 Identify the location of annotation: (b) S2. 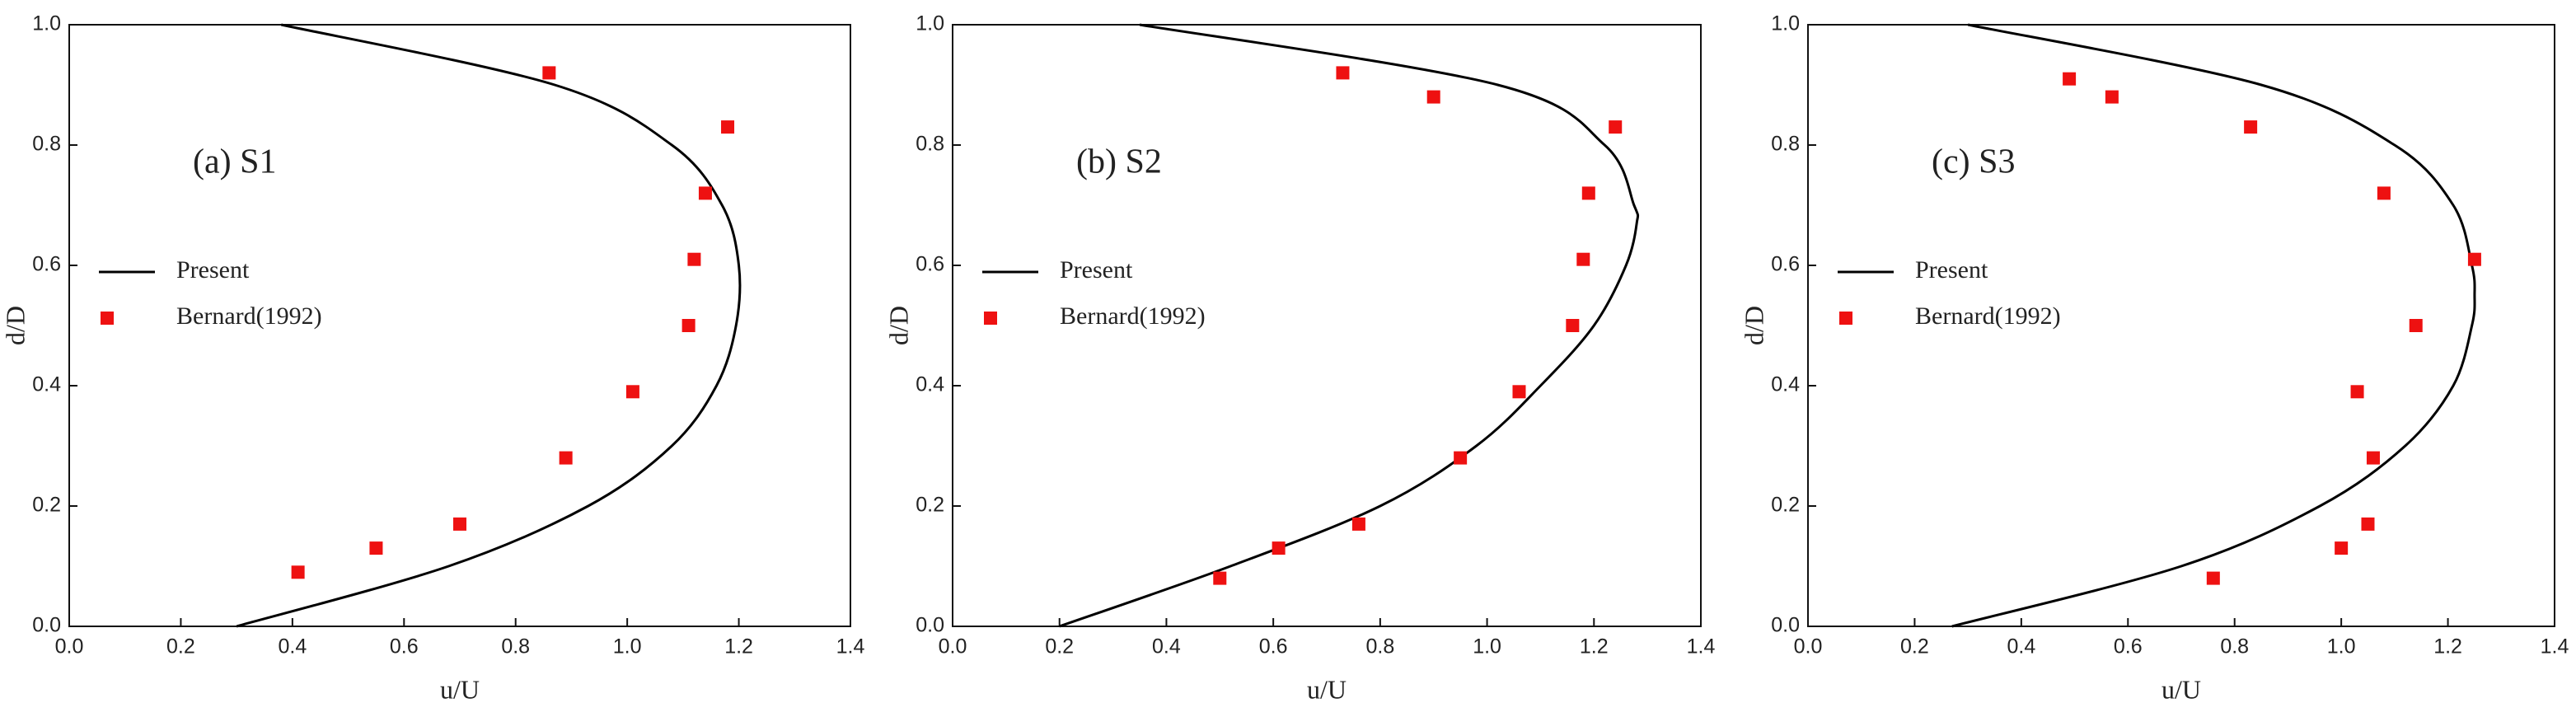
(1119, 162).